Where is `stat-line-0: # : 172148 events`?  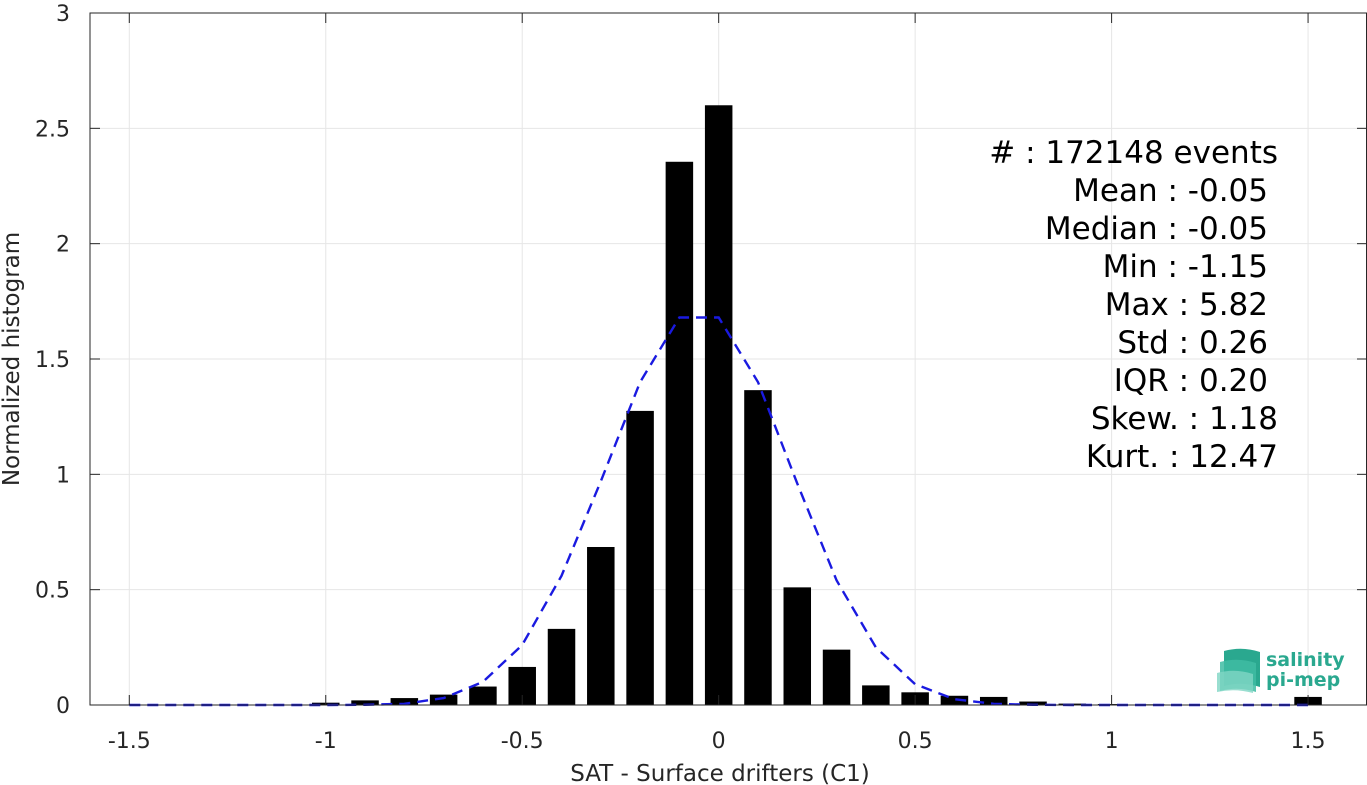 stat-line-0: # : 172148 events is located at coordinates (1133, 153).